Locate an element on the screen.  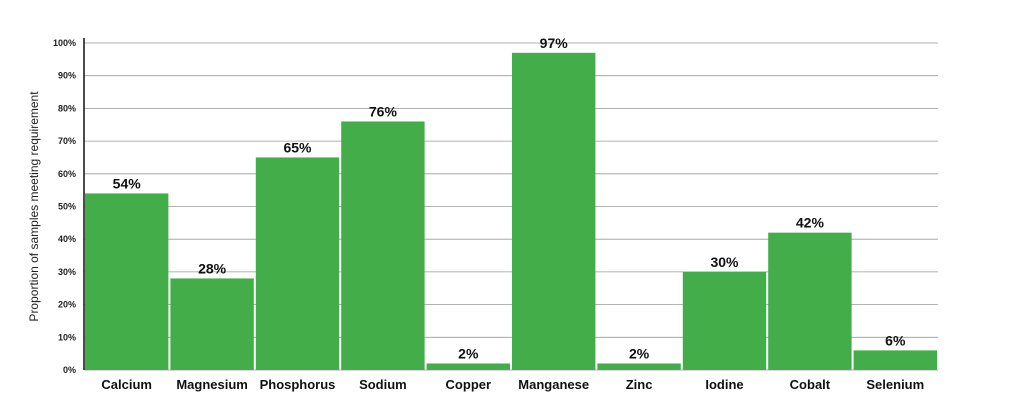
x-tick-label: Calcium is located at coordinates (126, 384).